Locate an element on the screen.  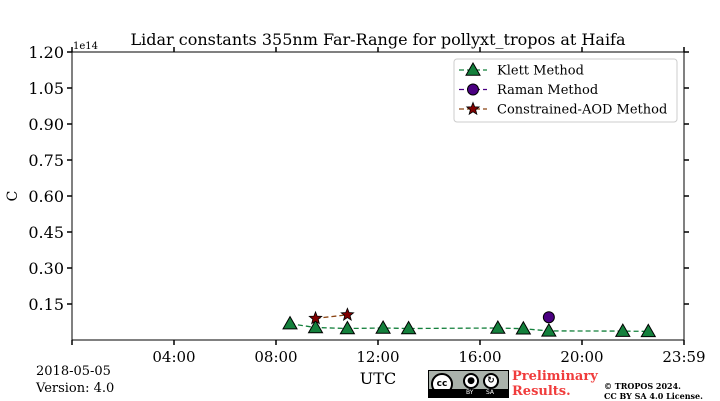
series-constrained-aod-method is located at coordinates (331, 316).